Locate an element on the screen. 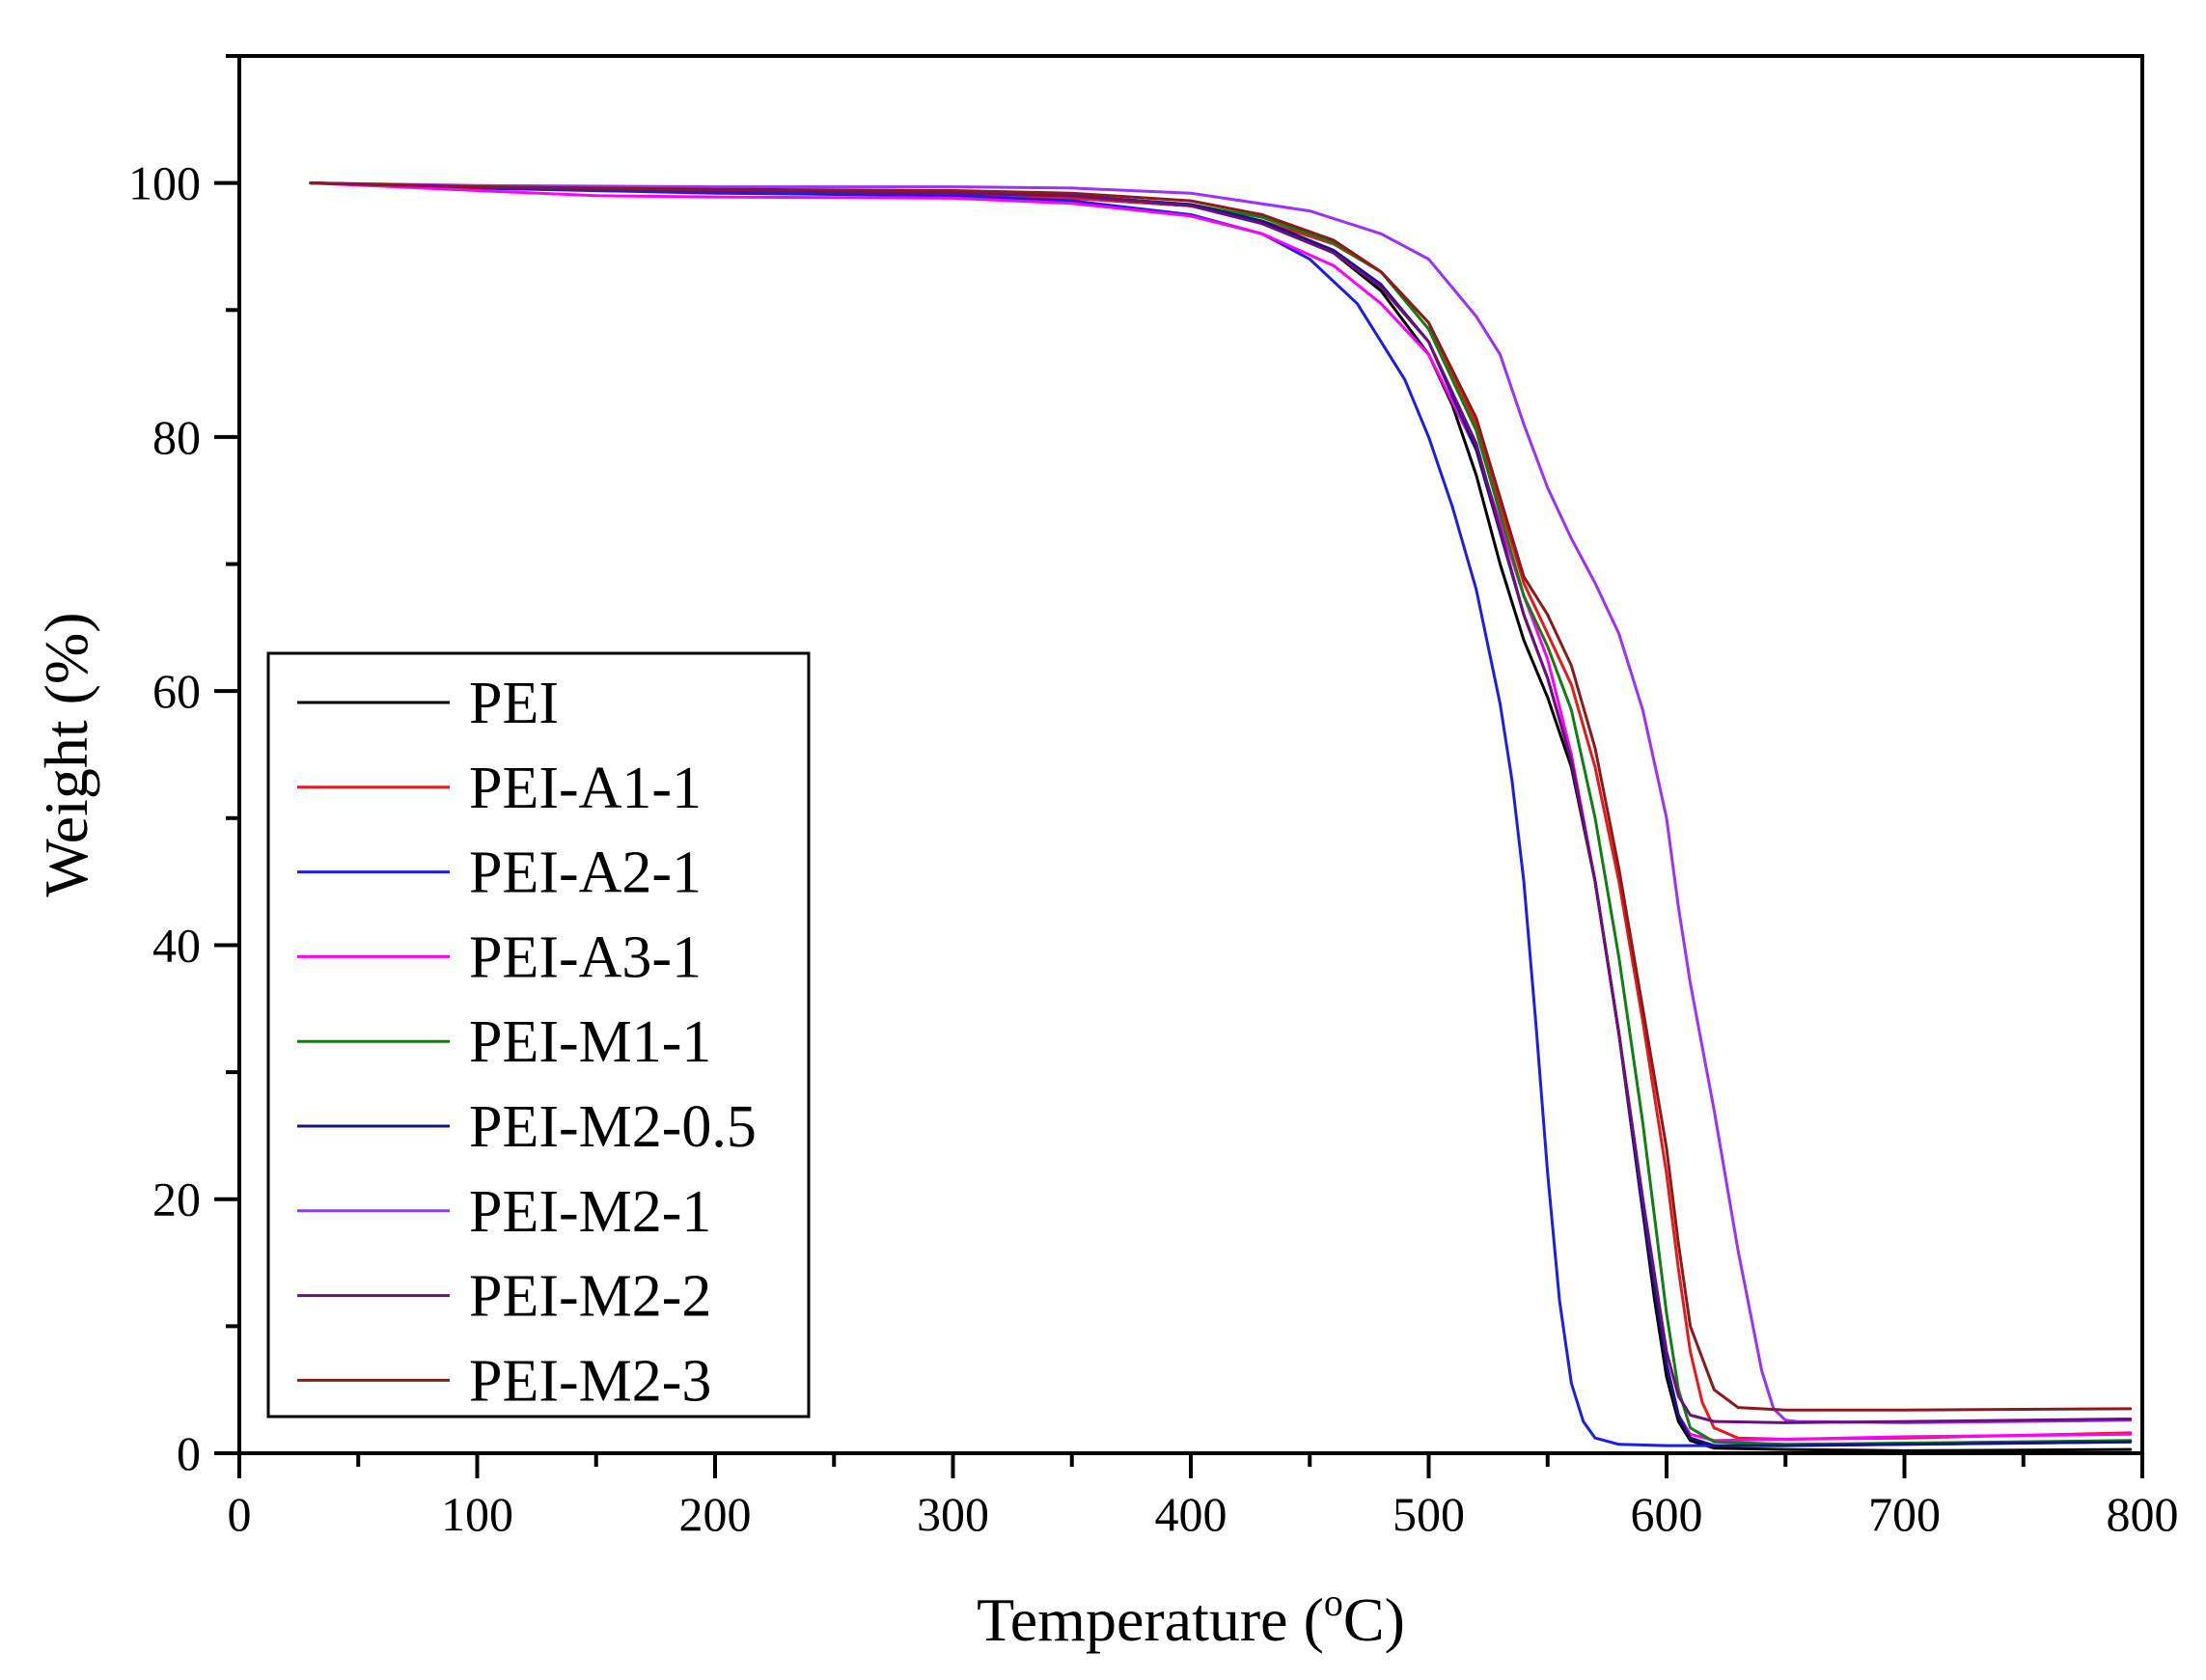 The width and height of the screenshot is (2206, 1680). legend-label-pei-a2-1: PEI-A2-1 is located at coordinates (585, 873).